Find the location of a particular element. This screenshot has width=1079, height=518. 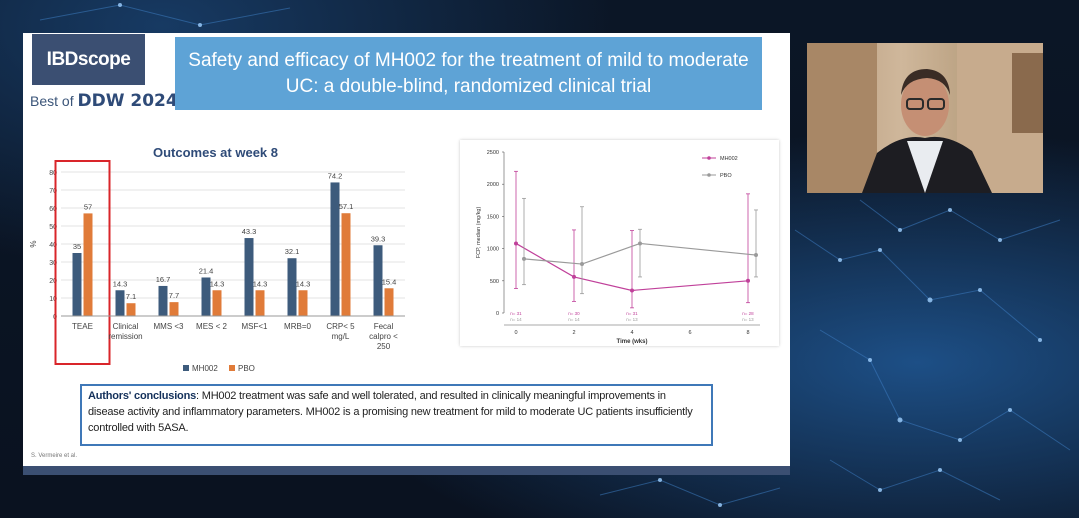

x-category-label: CRP< 5 is located at coordinates (340, 326).